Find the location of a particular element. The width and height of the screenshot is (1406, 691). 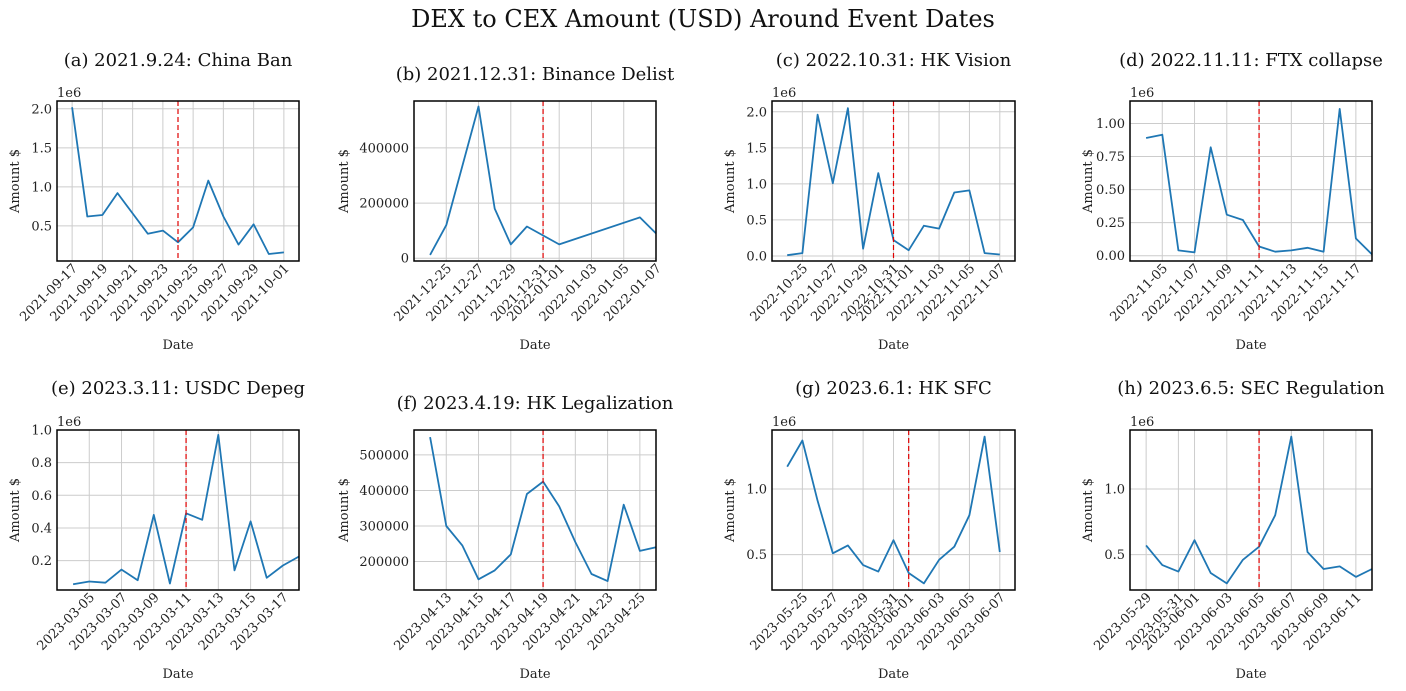

y-tick-label: 0.50 is located at coordinates (1110, 190).